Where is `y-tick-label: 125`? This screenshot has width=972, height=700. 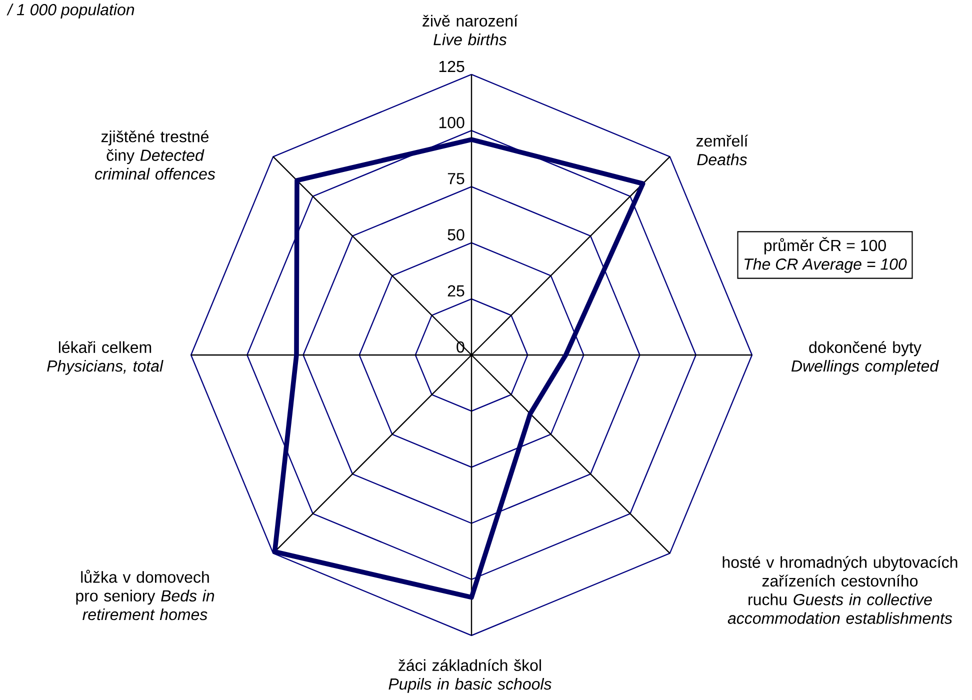 y-tick-label: 125 is located at coordinates (451, 66).